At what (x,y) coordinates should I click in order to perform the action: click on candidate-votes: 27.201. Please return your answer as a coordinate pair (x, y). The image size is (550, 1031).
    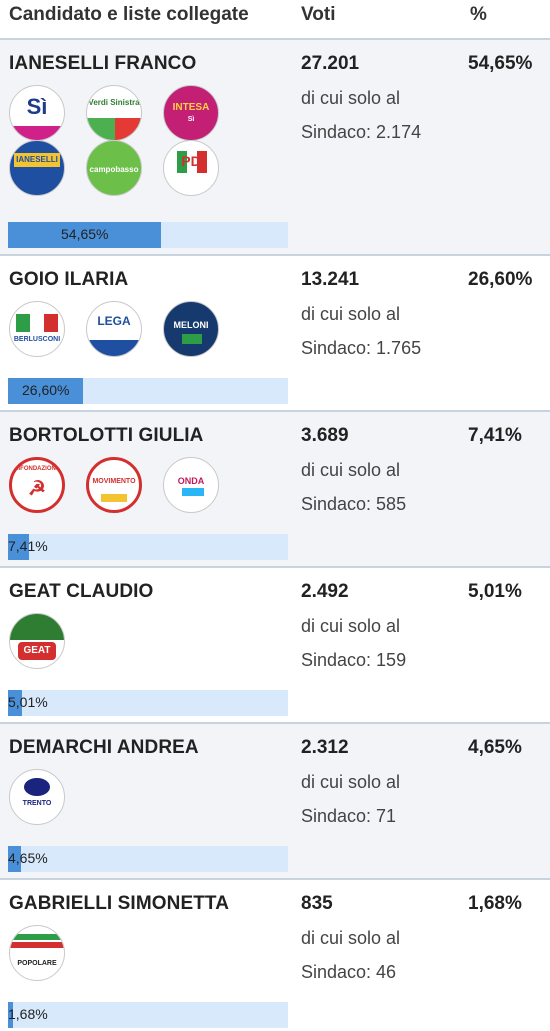
    Looking at the image, I should click on (330, 63).